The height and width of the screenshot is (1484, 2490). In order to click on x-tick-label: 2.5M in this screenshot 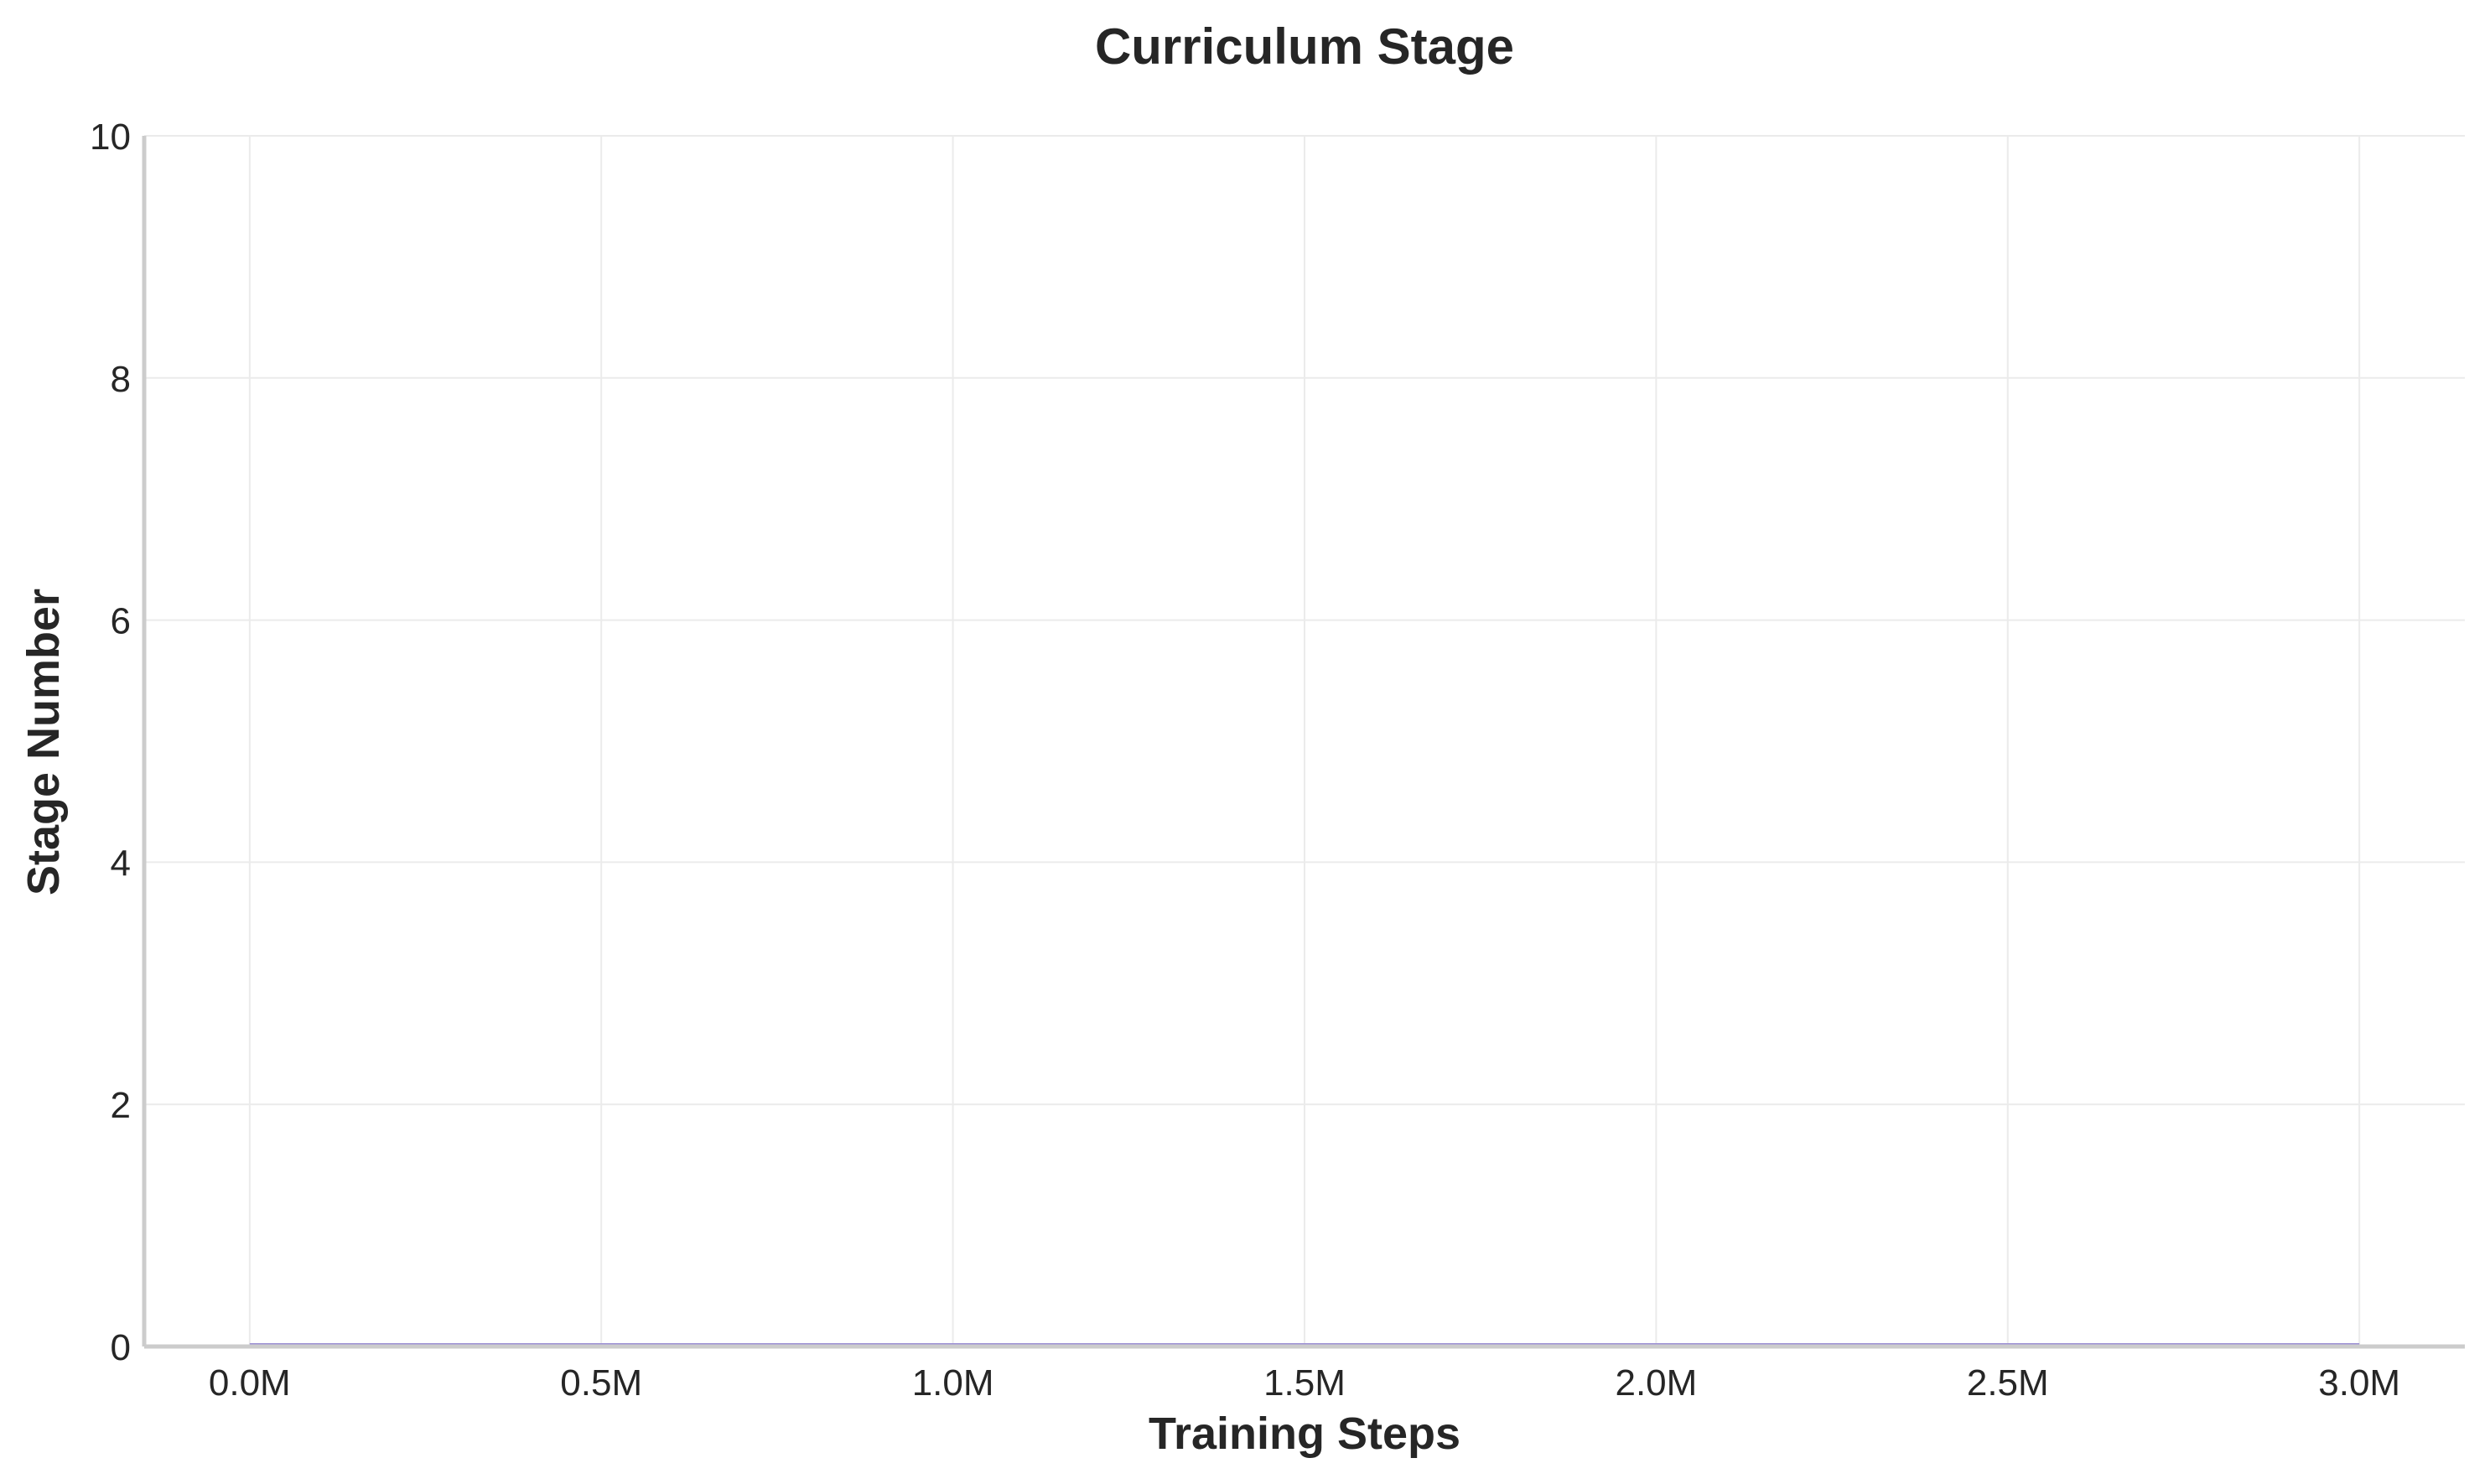, I will do `click(2008, 1383)`.